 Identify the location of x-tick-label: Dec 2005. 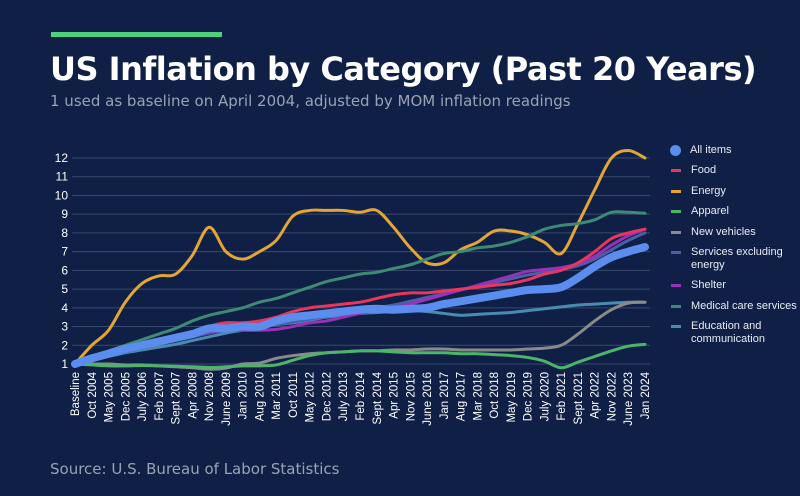
(126, 396).